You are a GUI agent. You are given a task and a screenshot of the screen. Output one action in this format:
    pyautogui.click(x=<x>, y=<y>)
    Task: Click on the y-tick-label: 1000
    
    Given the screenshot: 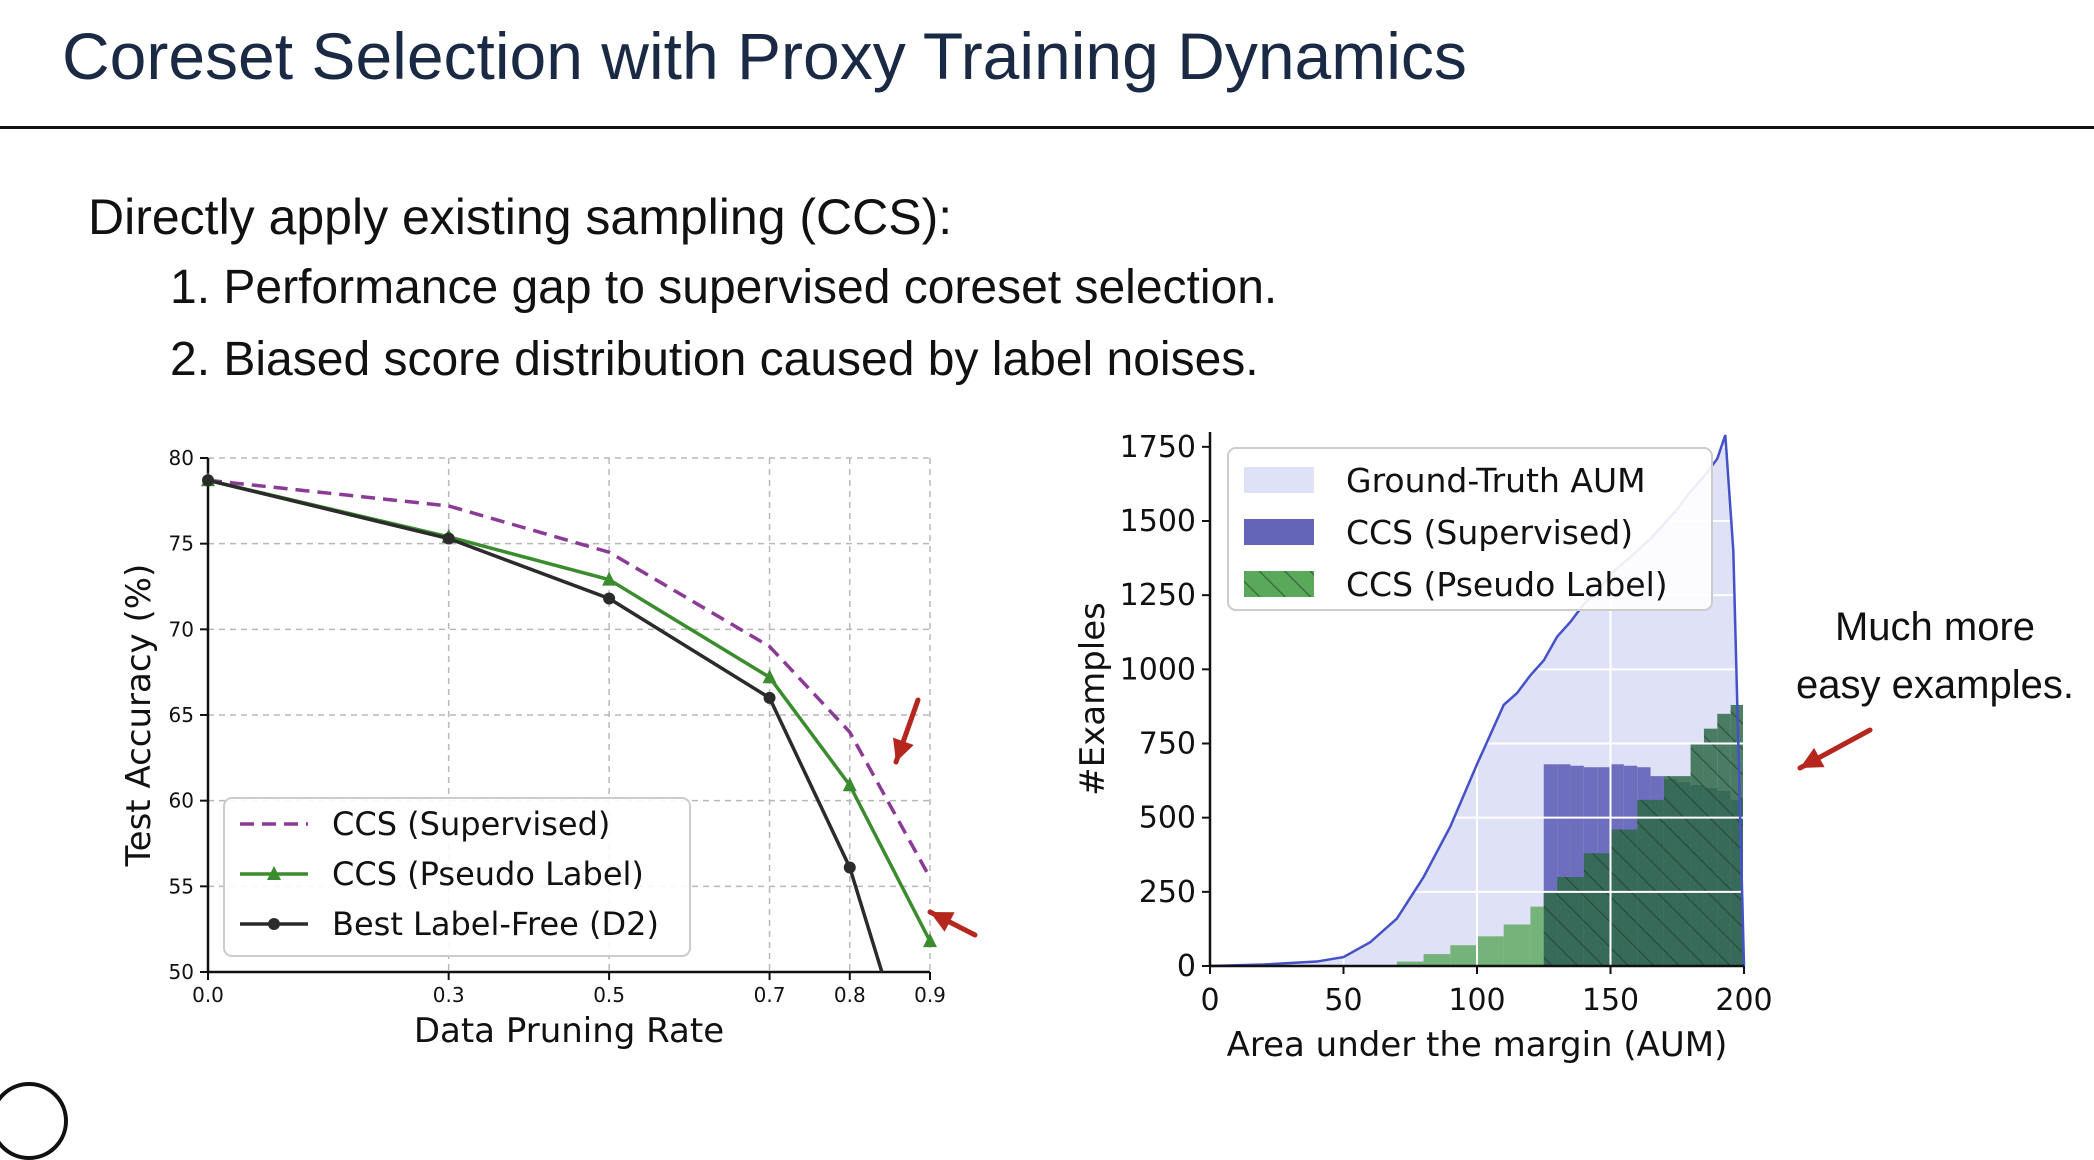 What is the action you would take?
    pyautogui.click(x=1158, y=669)
    